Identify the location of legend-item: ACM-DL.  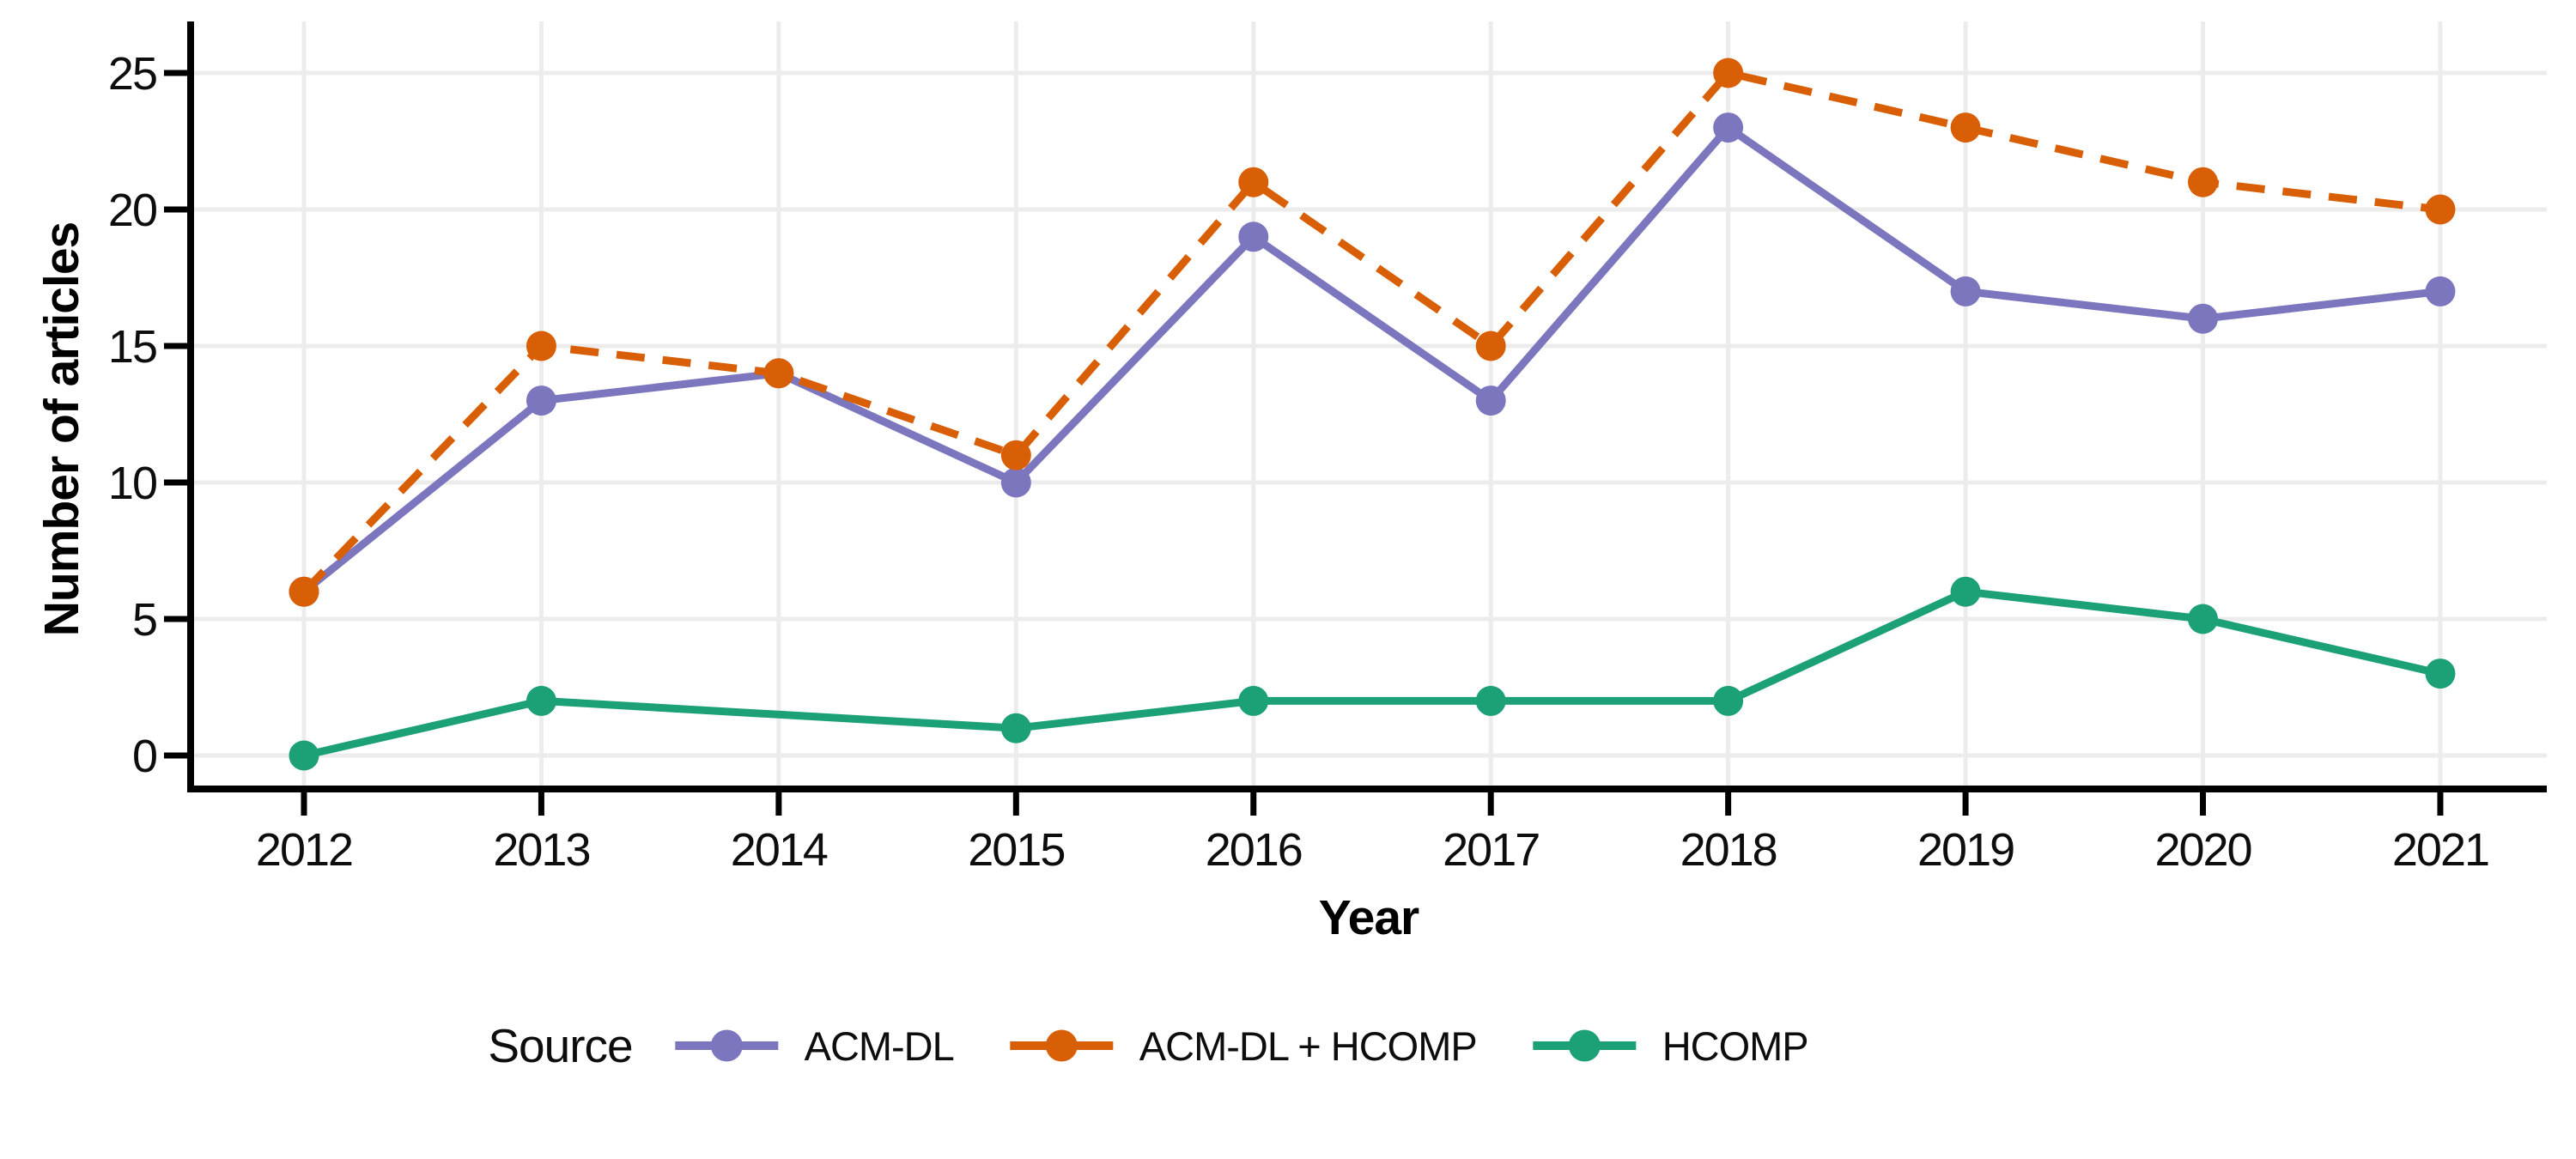
(813, 1046).